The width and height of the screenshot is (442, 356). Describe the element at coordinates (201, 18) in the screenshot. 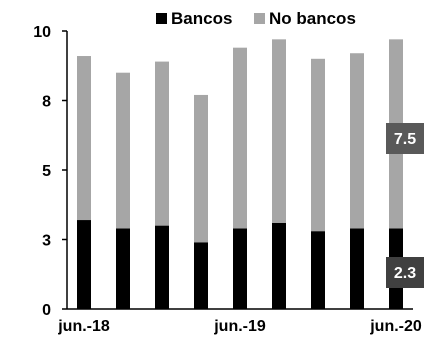

I see `legend-label-1: Bancos` at that location.